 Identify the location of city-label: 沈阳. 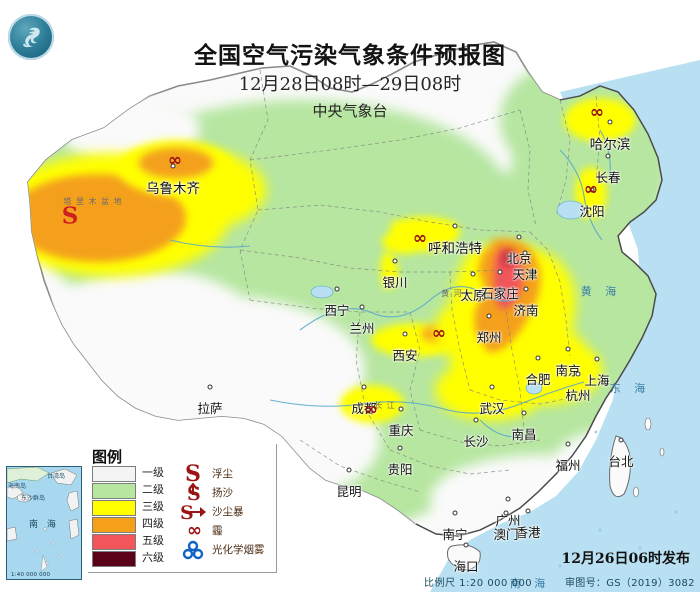
(592, 211).